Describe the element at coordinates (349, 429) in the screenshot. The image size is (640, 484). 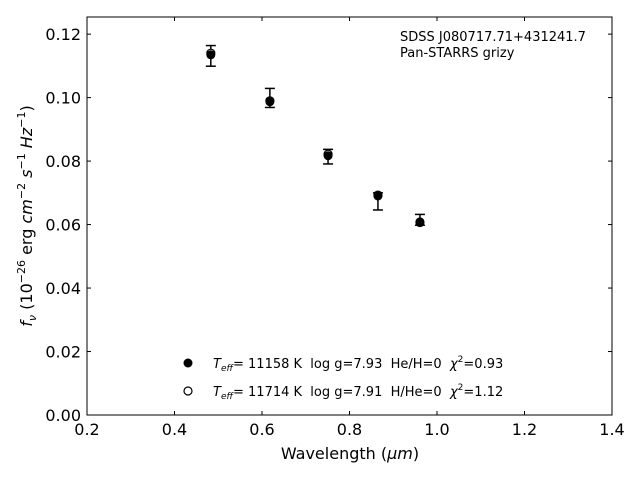
I see `x-tick-label: 0.8` at that location.